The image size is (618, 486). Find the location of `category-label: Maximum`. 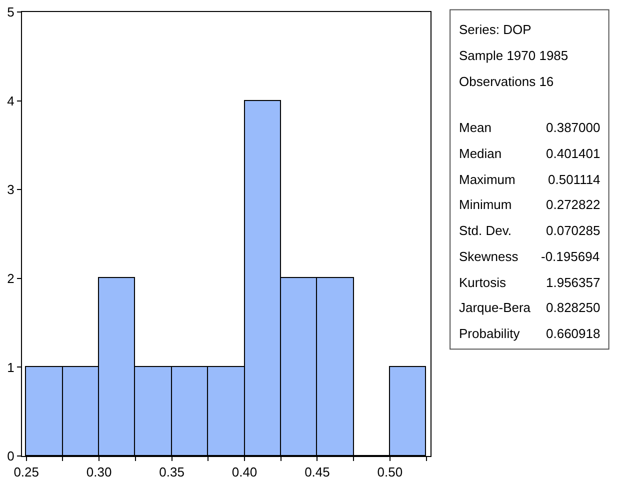

category-label: Maximum is located at coordinates (487, 179).